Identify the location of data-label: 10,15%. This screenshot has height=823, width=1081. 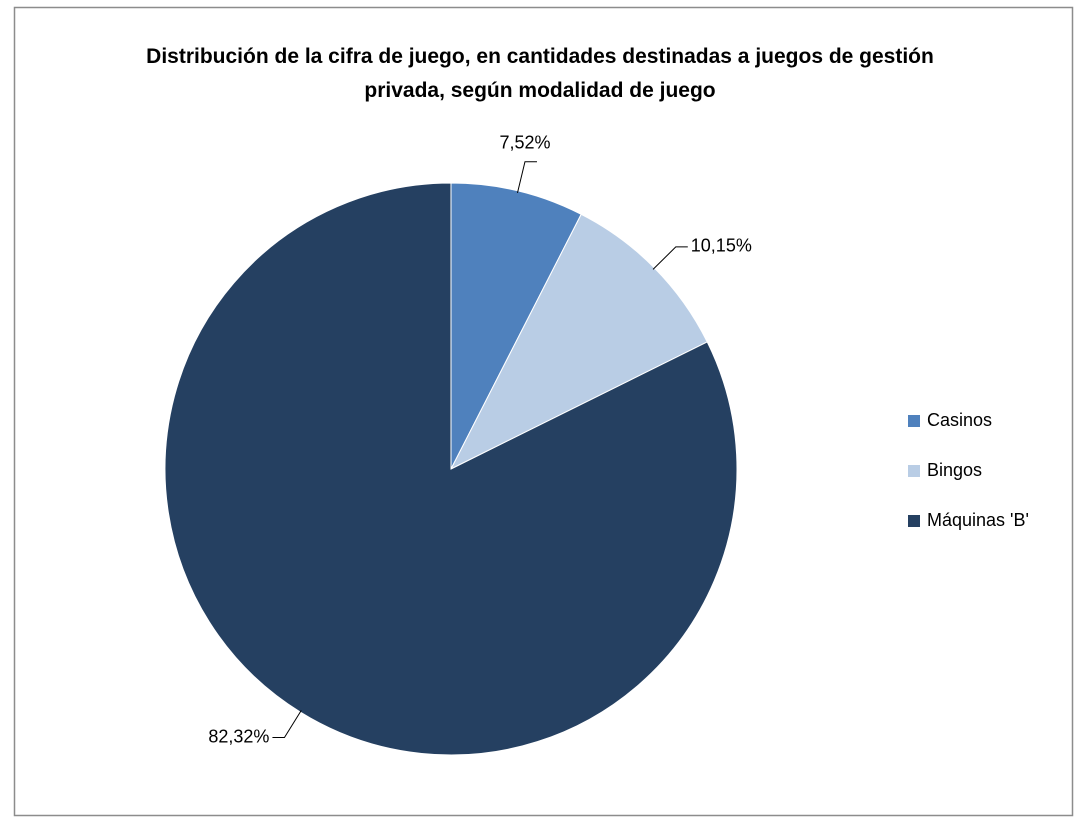
(721, 246).